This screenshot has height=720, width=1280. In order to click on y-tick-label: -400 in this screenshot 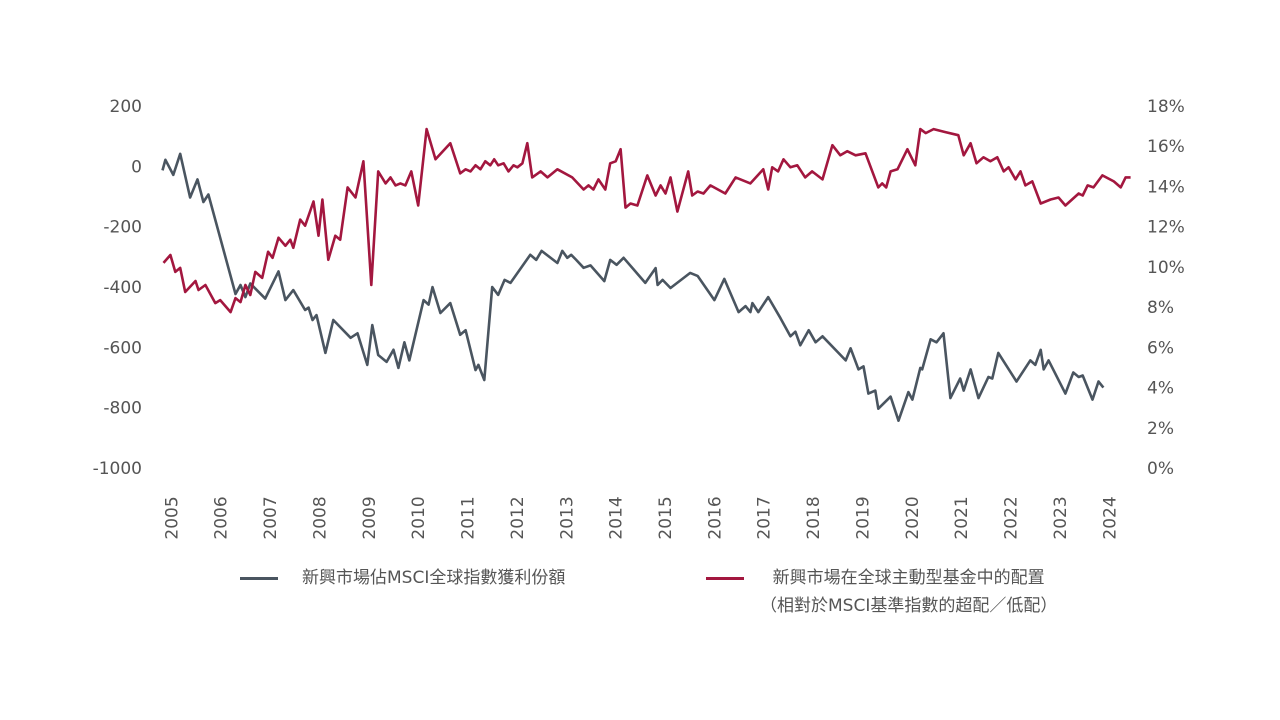, I will do `click(122, 288)`.